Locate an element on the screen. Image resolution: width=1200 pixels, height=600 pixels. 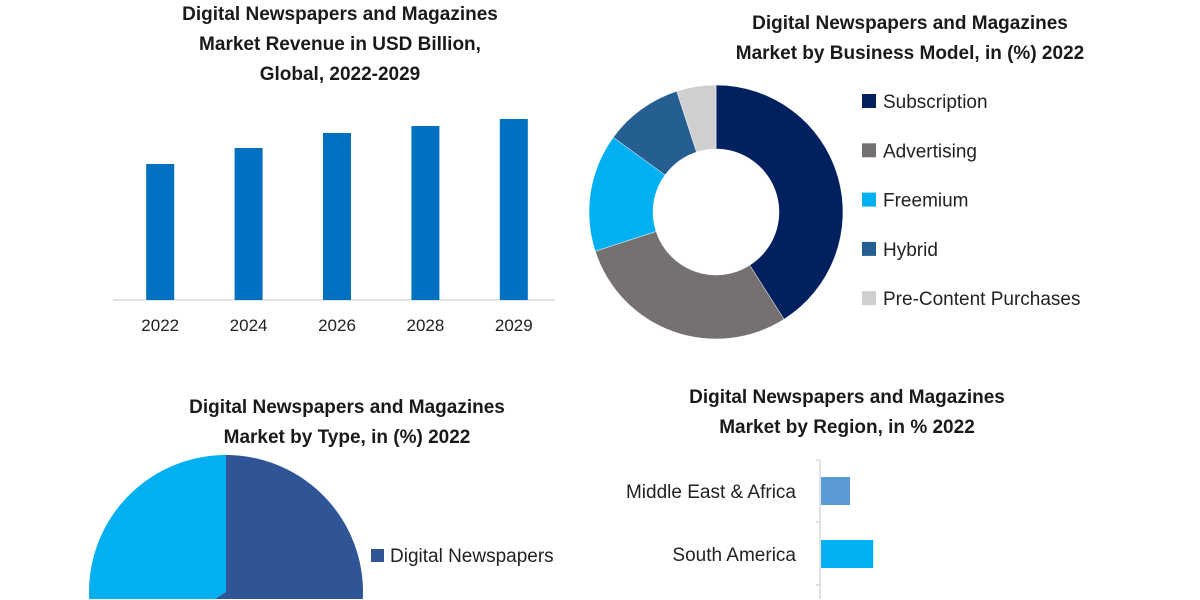
legend-label: Advertising is located at coordinates (930, 151).